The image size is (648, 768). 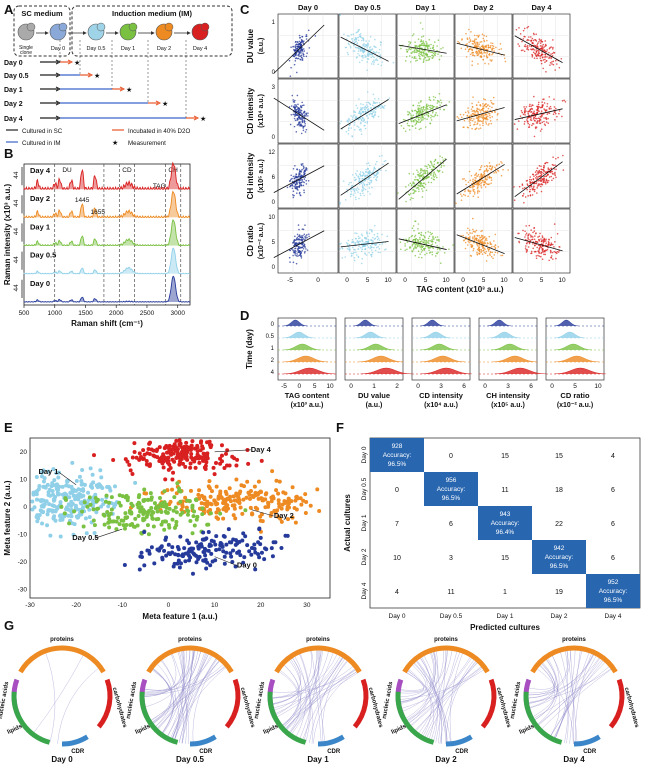 What do you see at coordinates (180, 688) in the screenshot?
I see `chord` at bounding box center [180, 688].